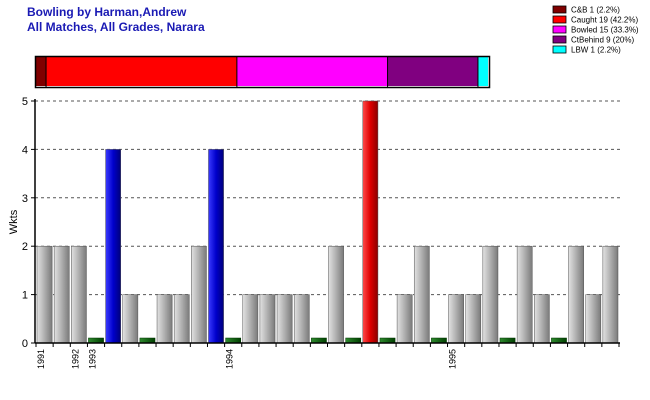  I want to click on x-axis: 1991 1992 1993 1994 1995, so click(327, 355).